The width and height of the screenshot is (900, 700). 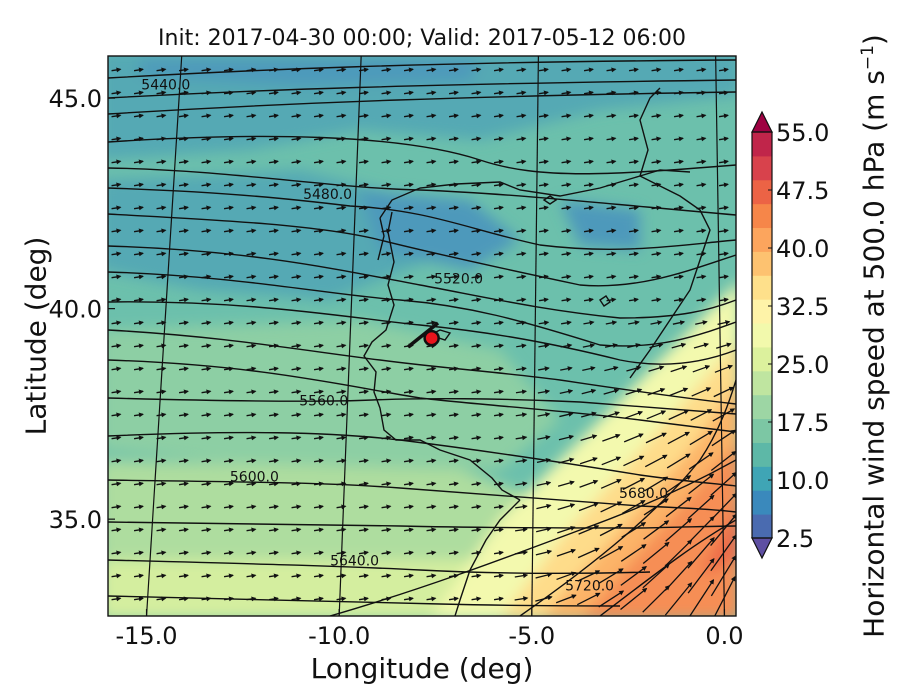 I want to click on colorbar-tick-label: 25.0, so click(x=802, y=365).